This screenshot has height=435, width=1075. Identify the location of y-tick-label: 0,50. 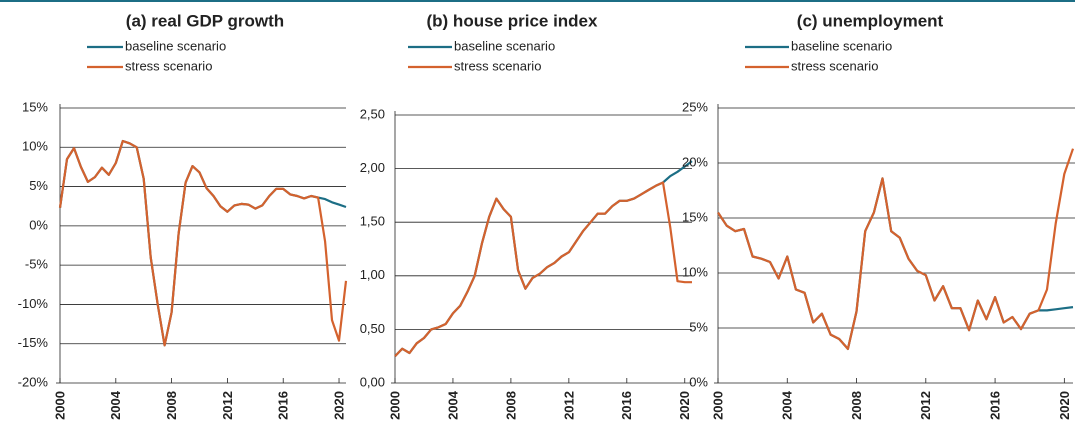
(372, 328).